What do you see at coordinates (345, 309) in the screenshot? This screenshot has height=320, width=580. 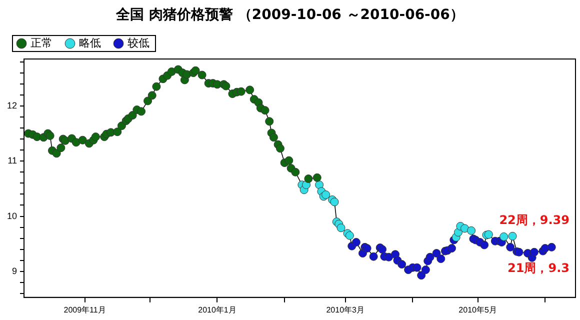 I see `x-tick-label: 2010年3月` at bounding box center [345, 309].